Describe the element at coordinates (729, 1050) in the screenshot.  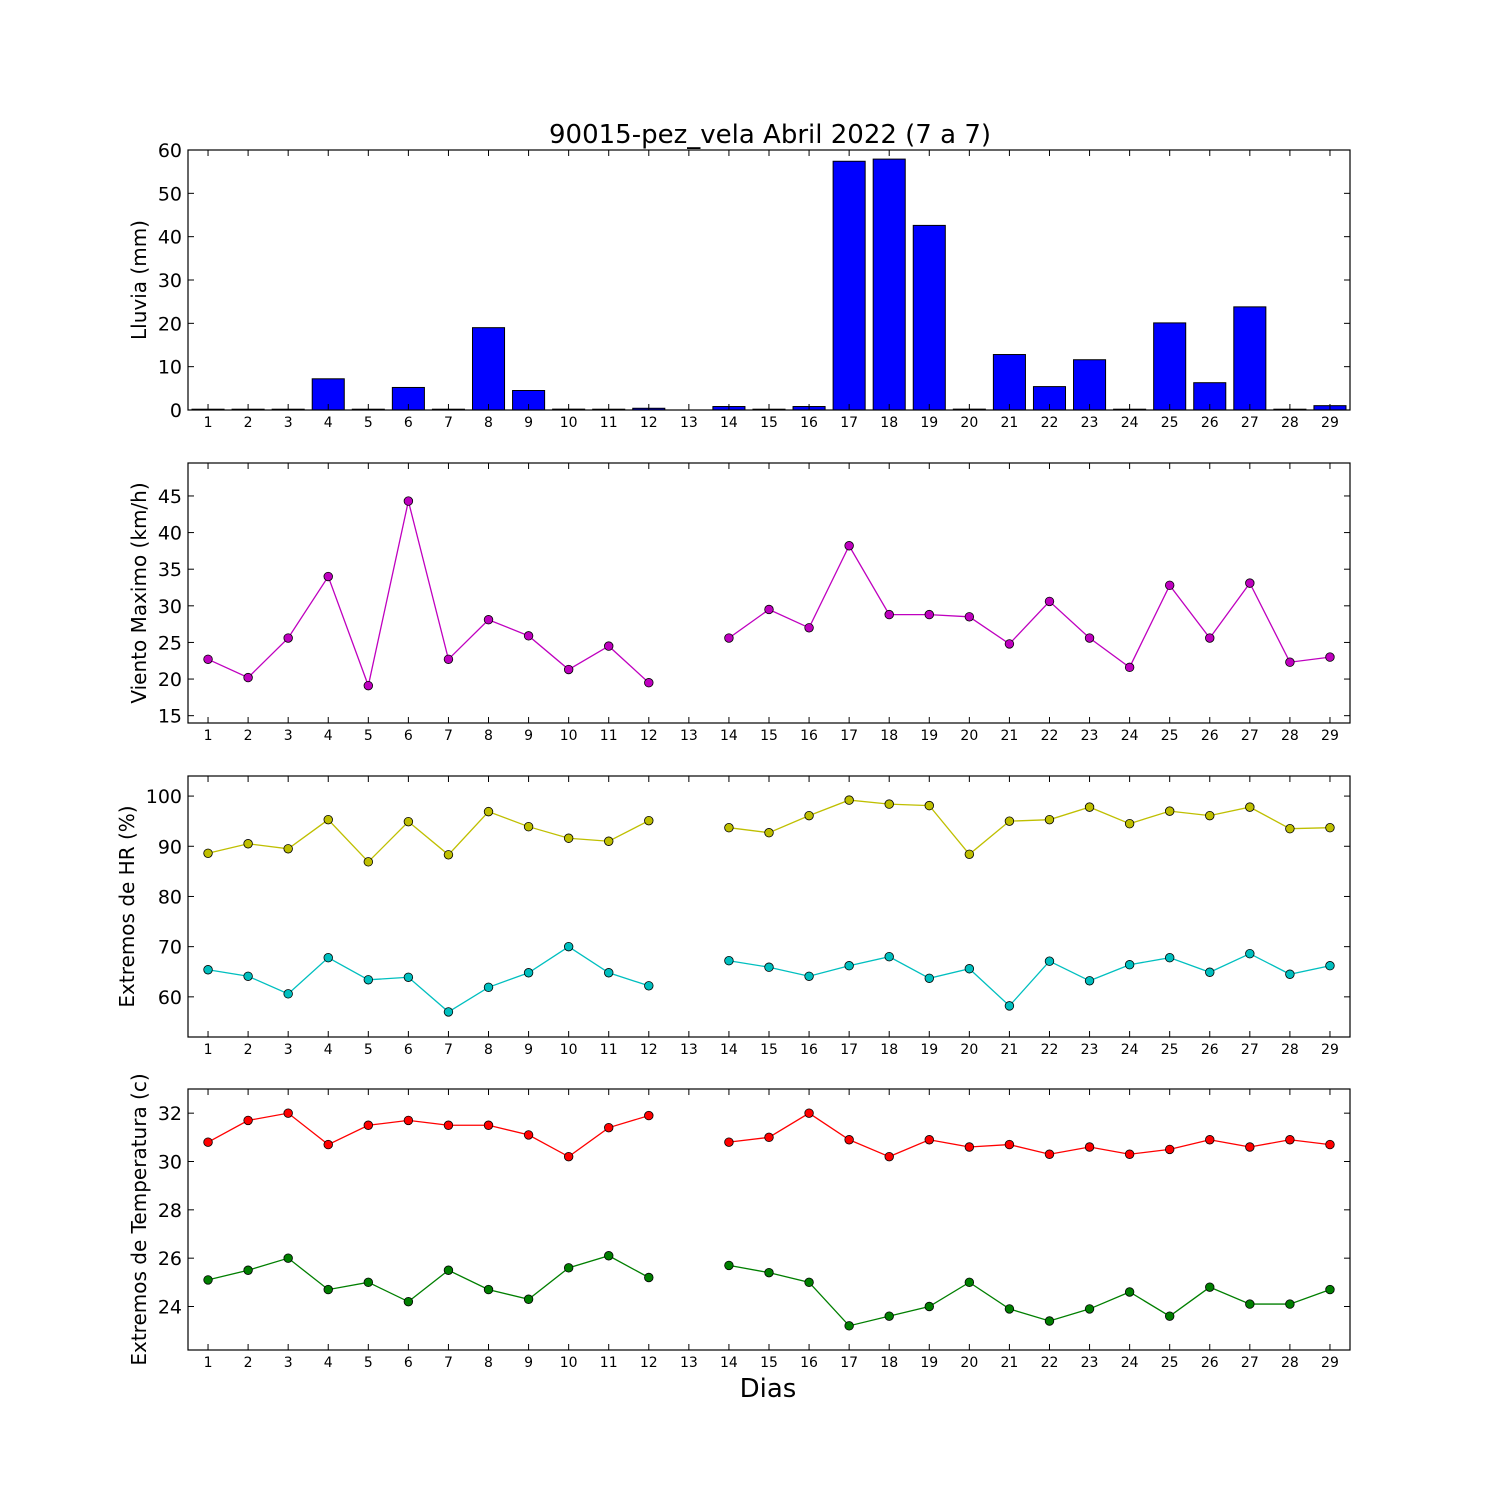
I see `humidity-xtick-label: 14` at that location.